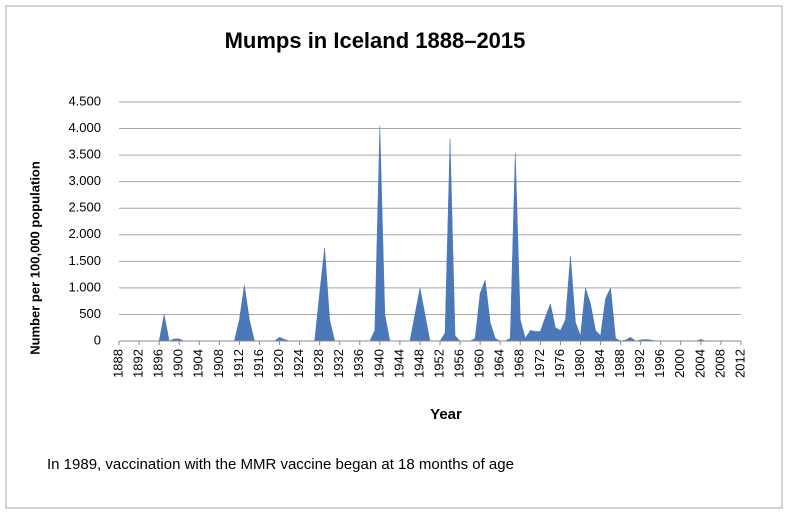  What do you see at coordinates (619, 363) in the screenshot?
I see `x-tick-label: 1988` at bounding box center [619, 363].